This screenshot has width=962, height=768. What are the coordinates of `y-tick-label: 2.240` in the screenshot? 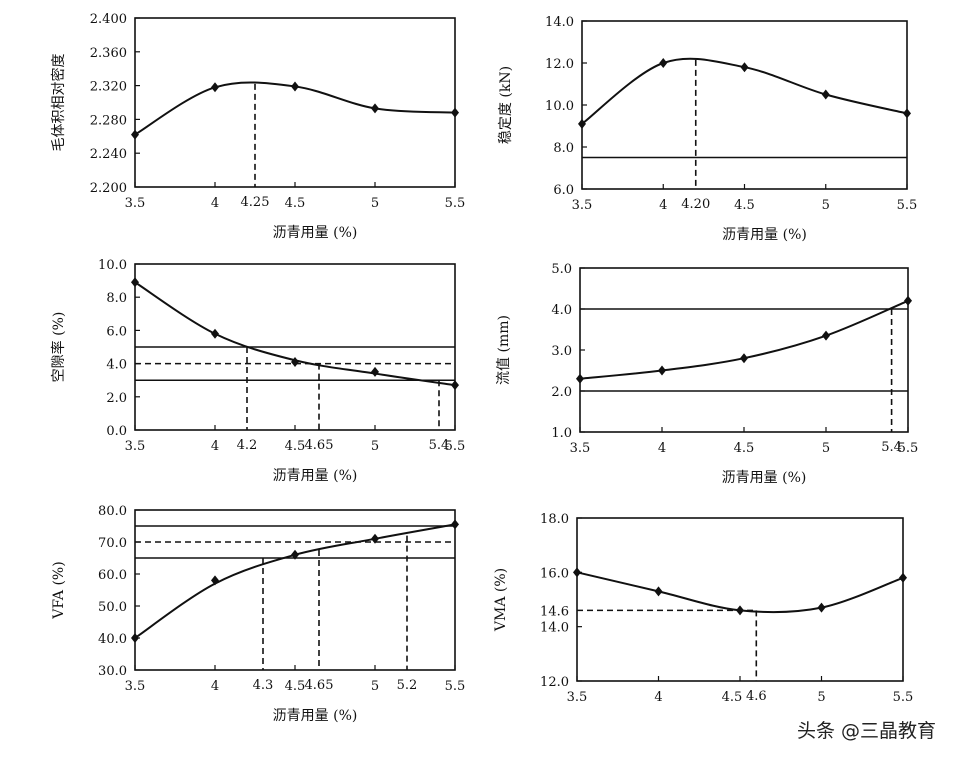 It's located at (108, 154).